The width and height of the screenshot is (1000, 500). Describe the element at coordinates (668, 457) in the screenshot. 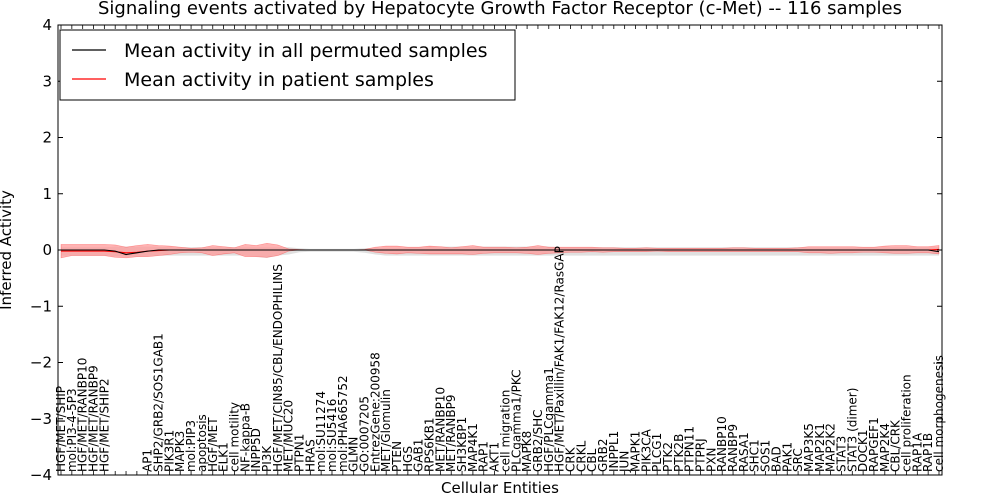

I see `x-category-label: PTK2` at that location.